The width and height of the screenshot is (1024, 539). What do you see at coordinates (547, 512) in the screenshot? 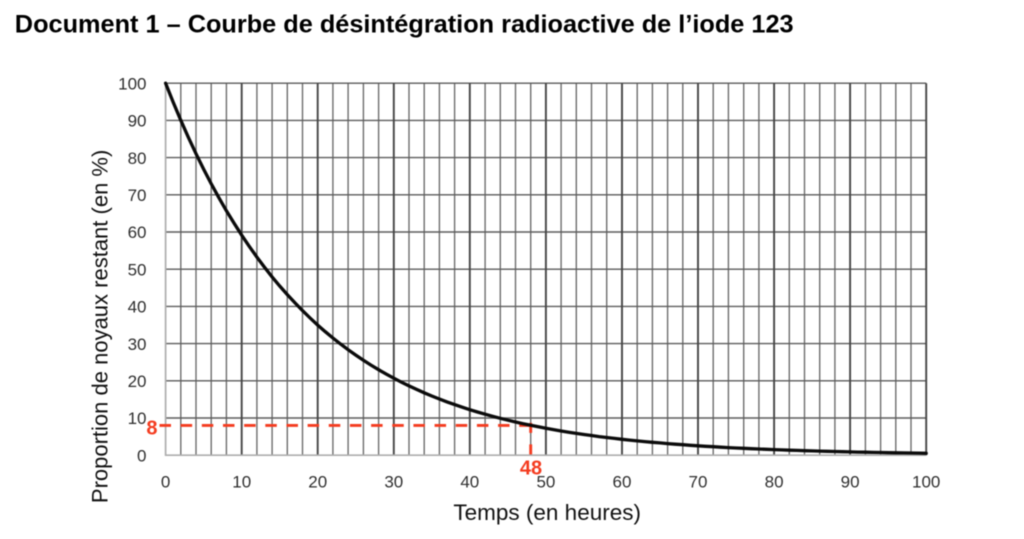
I see `svg-text: Temps (en heures)` at bounding box center [547, 512].